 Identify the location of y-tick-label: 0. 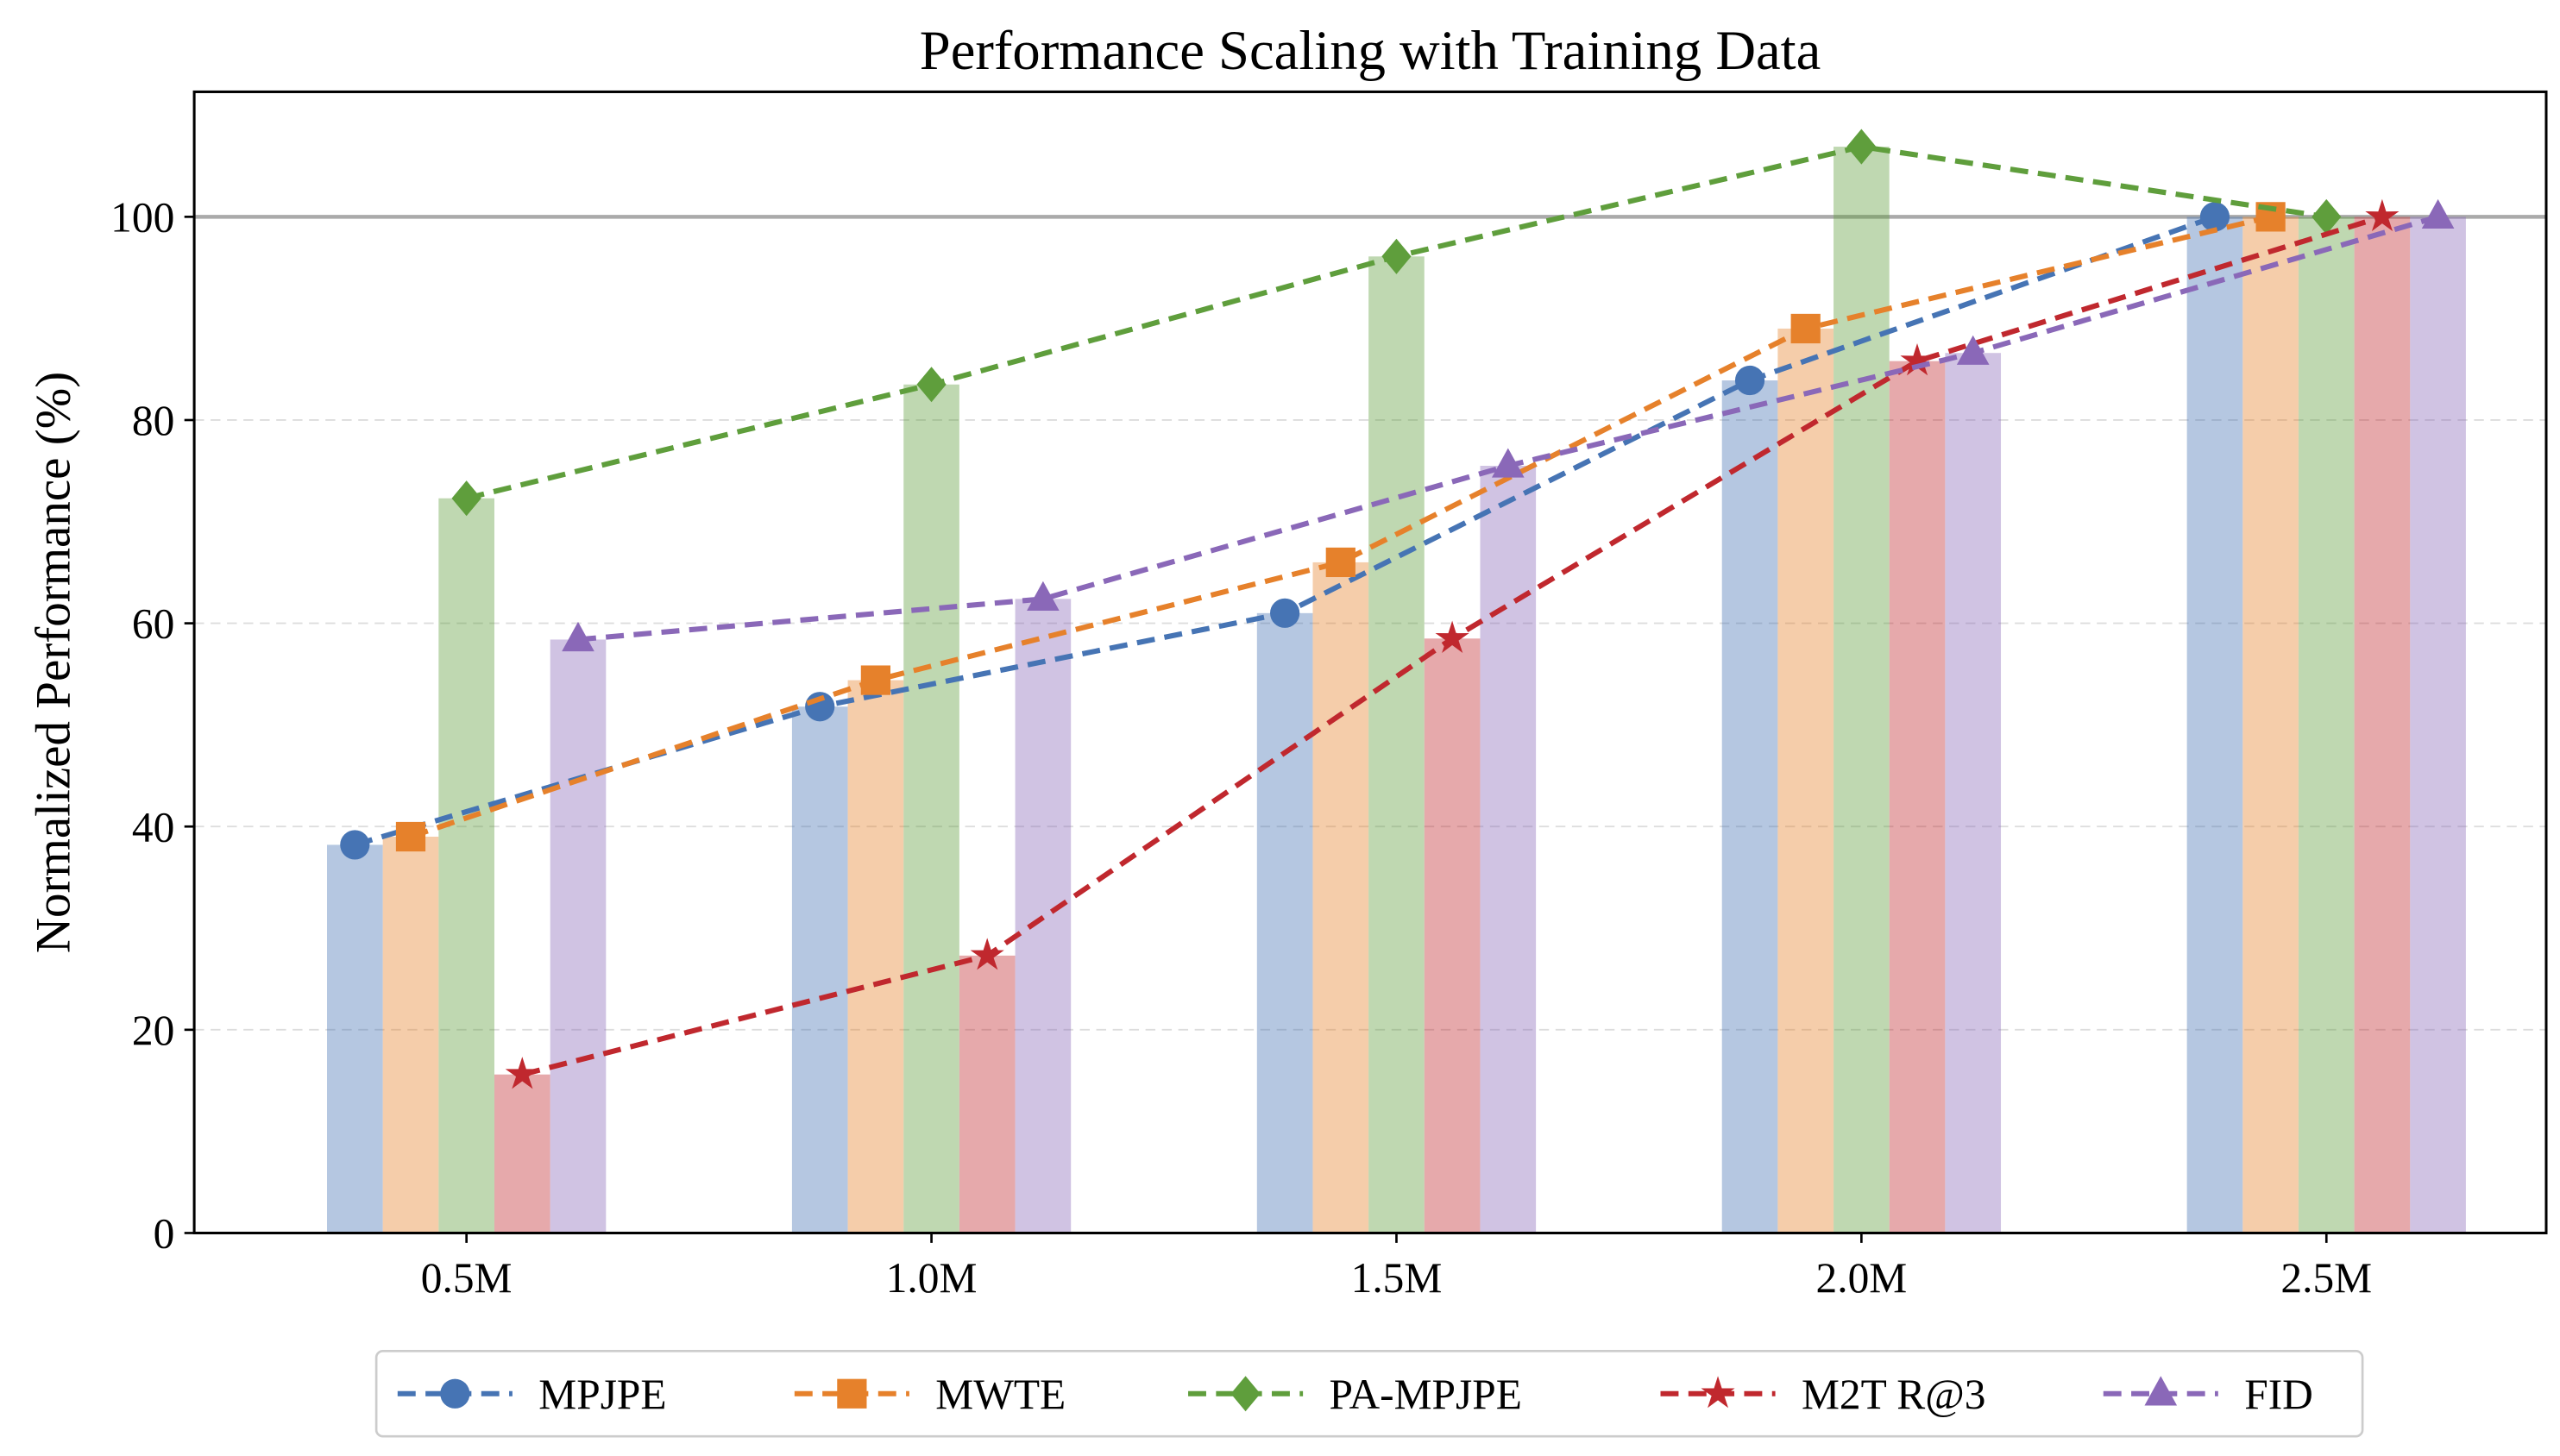
(164, 1234).